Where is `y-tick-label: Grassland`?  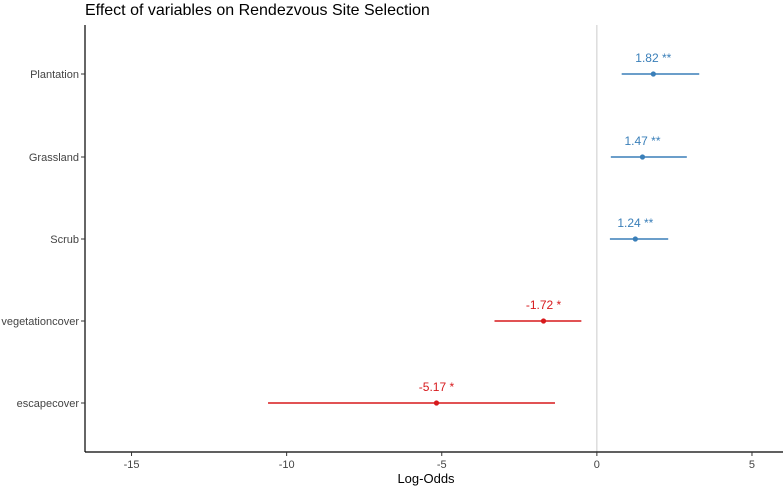
y-tick-label: Grassland is located at coordinates (54, 158).